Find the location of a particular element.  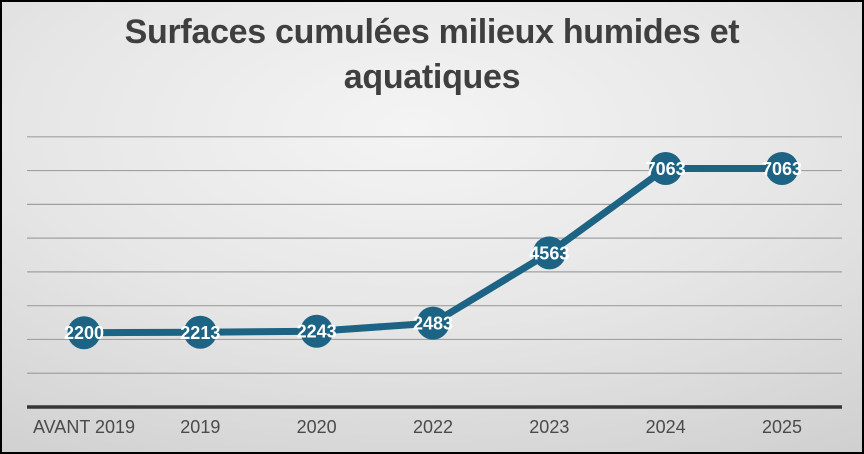

x-axis-tick-label: 2025 is located at coordinates (782, 427).